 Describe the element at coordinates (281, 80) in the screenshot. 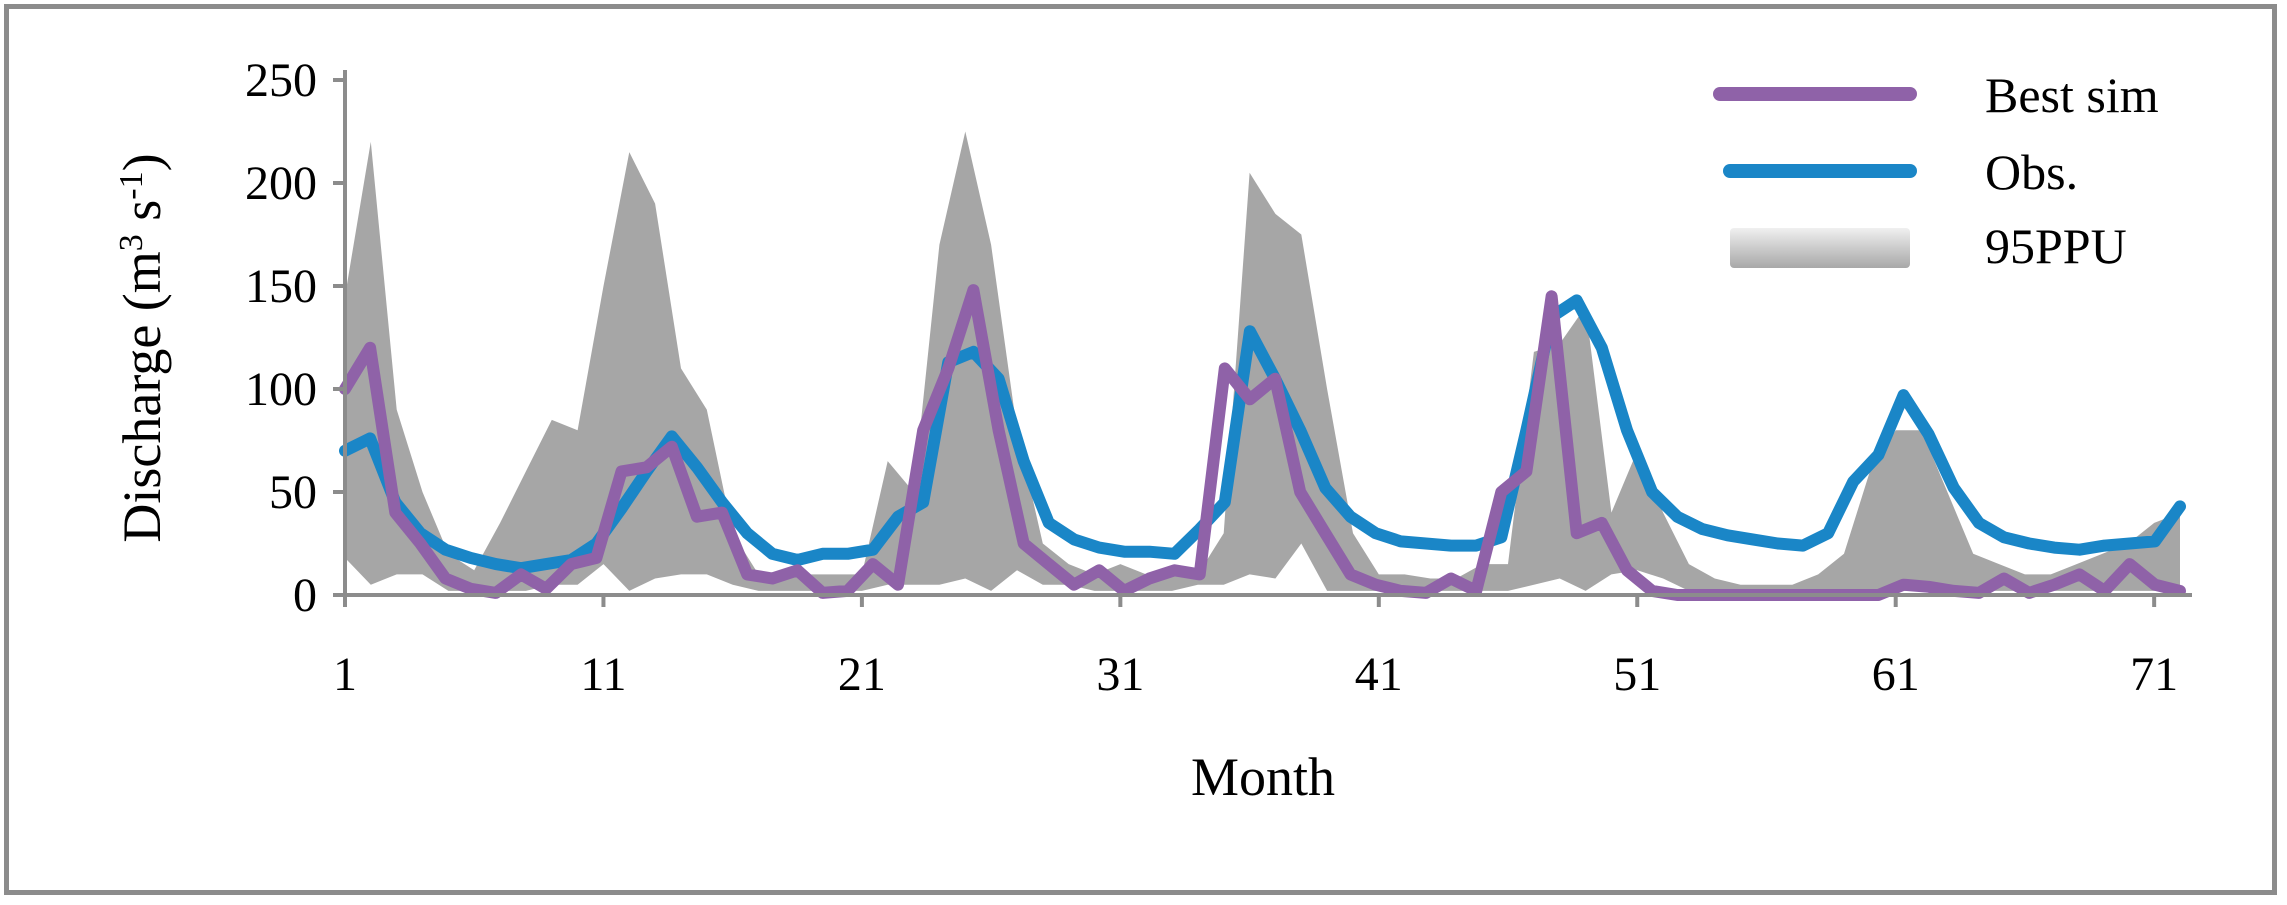

I see `y-tick-label: 250` at that location.